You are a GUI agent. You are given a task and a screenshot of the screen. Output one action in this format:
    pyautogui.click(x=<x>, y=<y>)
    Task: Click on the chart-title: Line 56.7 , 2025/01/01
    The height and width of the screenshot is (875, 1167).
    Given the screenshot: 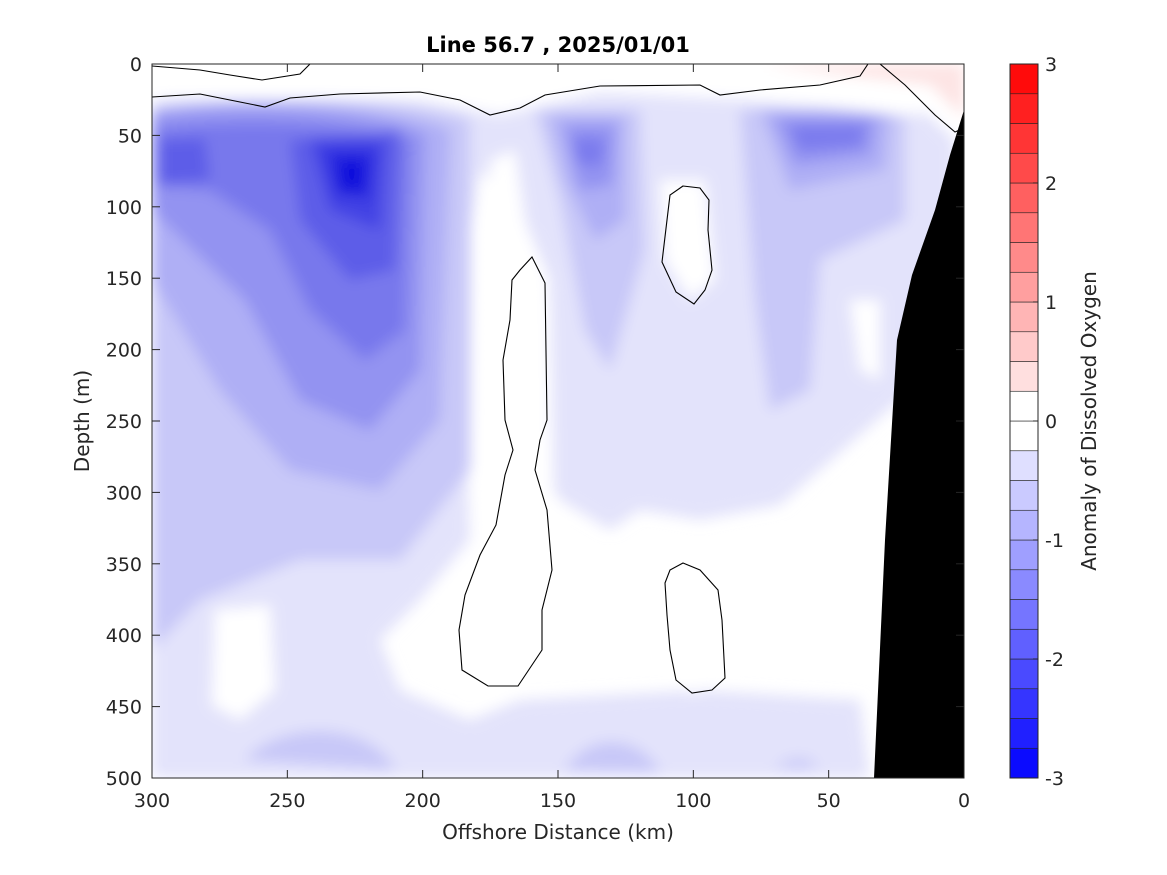 What is the action you would take?
    pyautogui.click(x=558, y=45)
    